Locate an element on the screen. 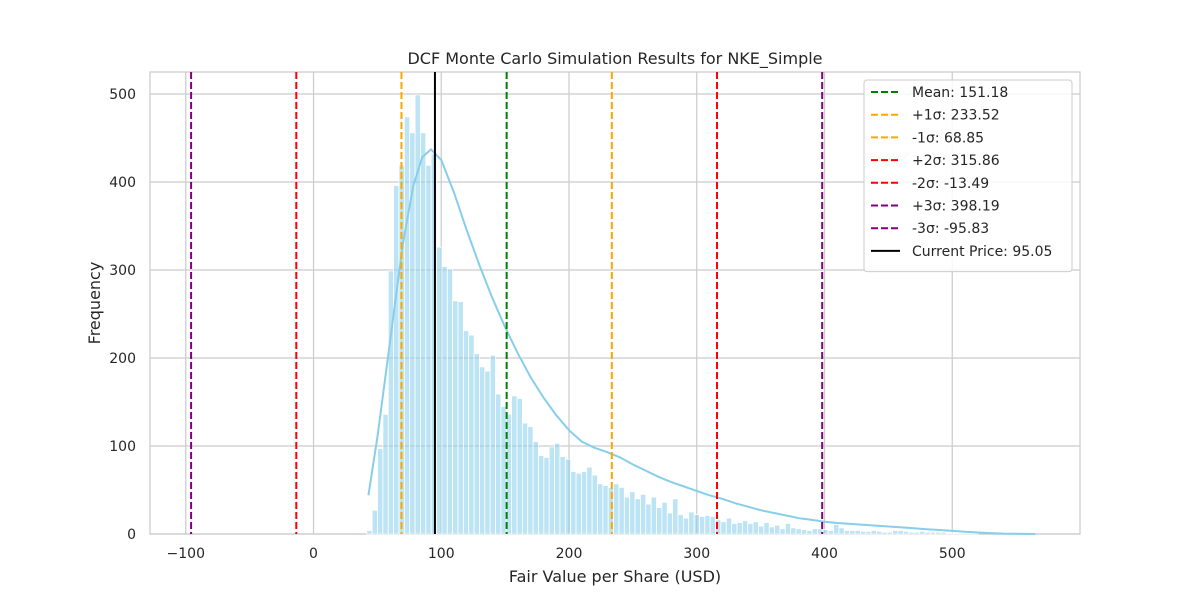 Image resolution: width=1200 pixels, height=600 pixels. legend-label: Current Price: 95.05 is located at coordinates (982, 252).